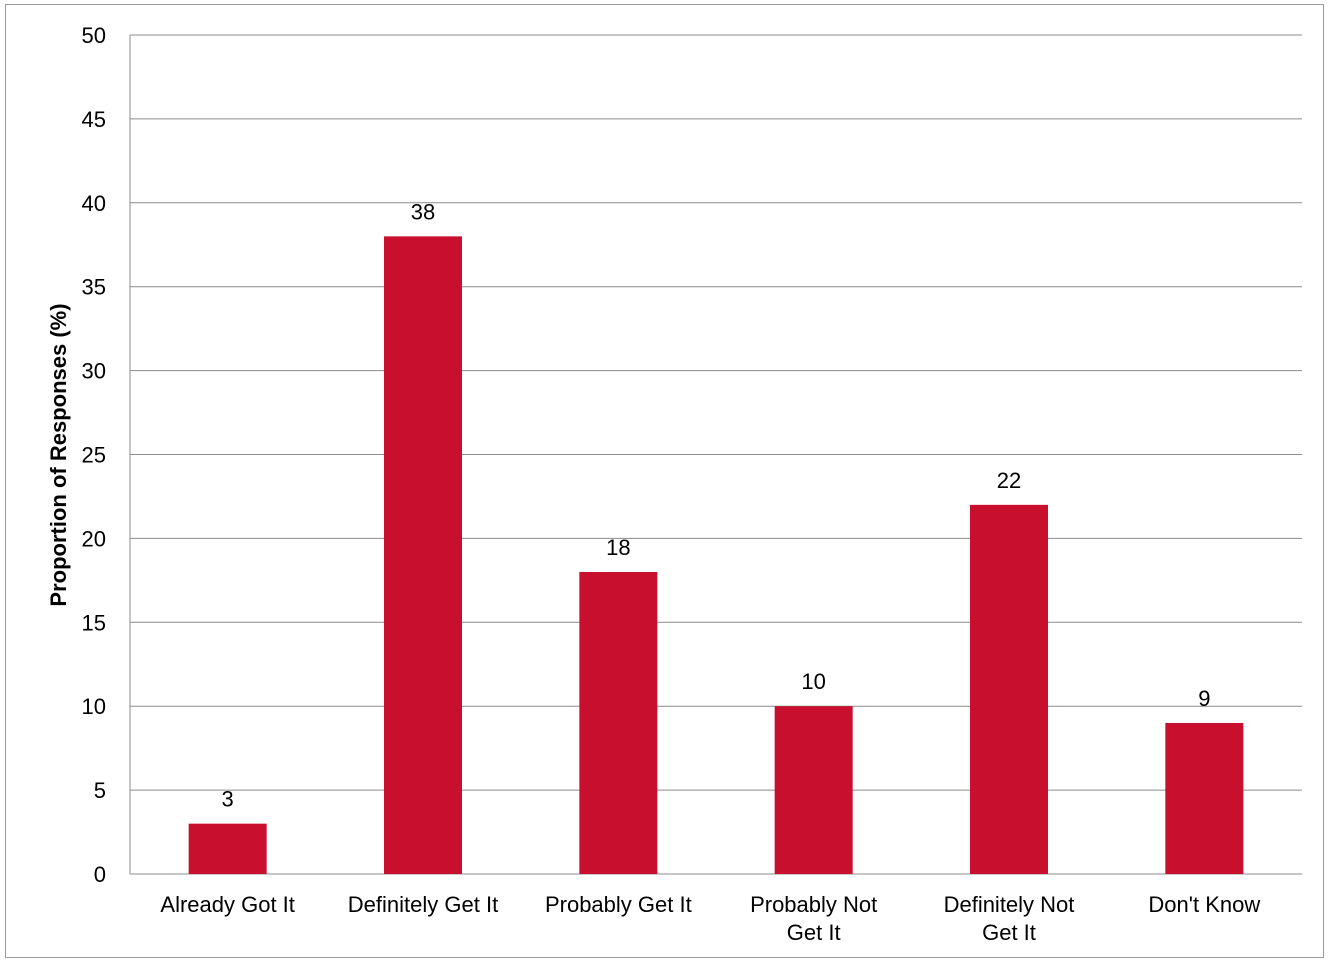 This screenshot has height=964, width=1330. I want to click on data-label-0: 3, so click(228, 799).